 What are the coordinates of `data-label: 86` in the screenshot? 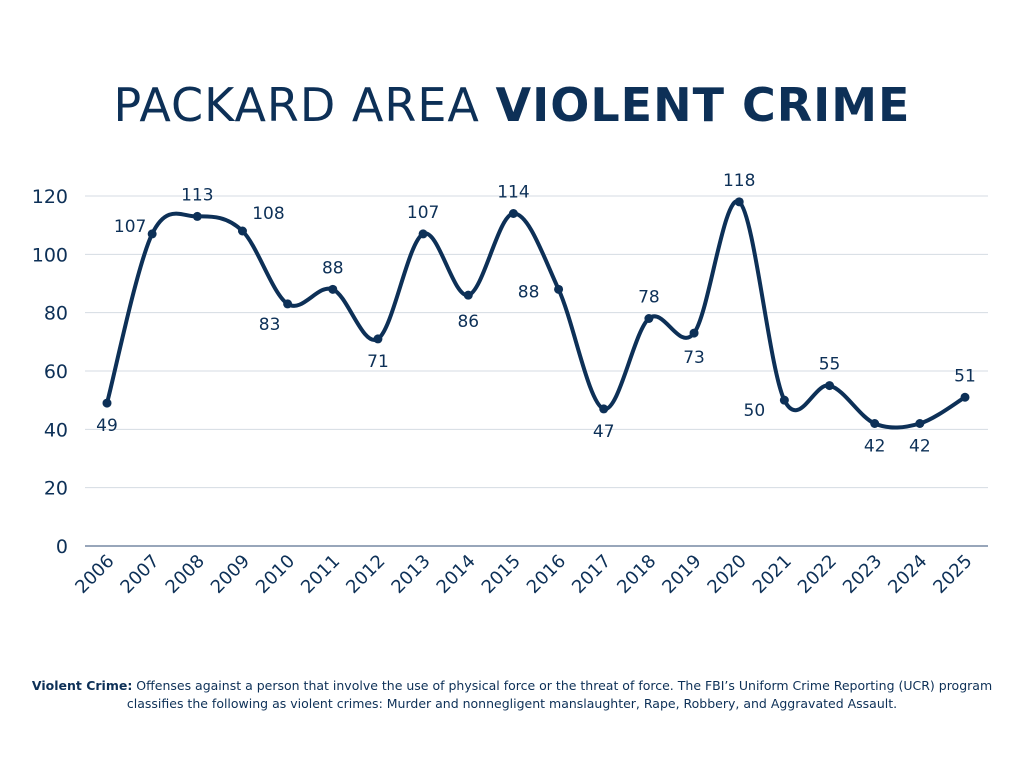 It's located at (468, 322).